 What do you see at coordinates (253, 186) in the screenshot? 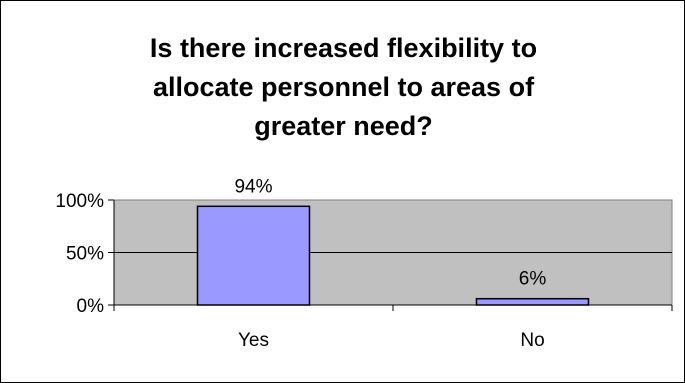
I see `data-label-yes: 94%` at bounding box center [253, 186].